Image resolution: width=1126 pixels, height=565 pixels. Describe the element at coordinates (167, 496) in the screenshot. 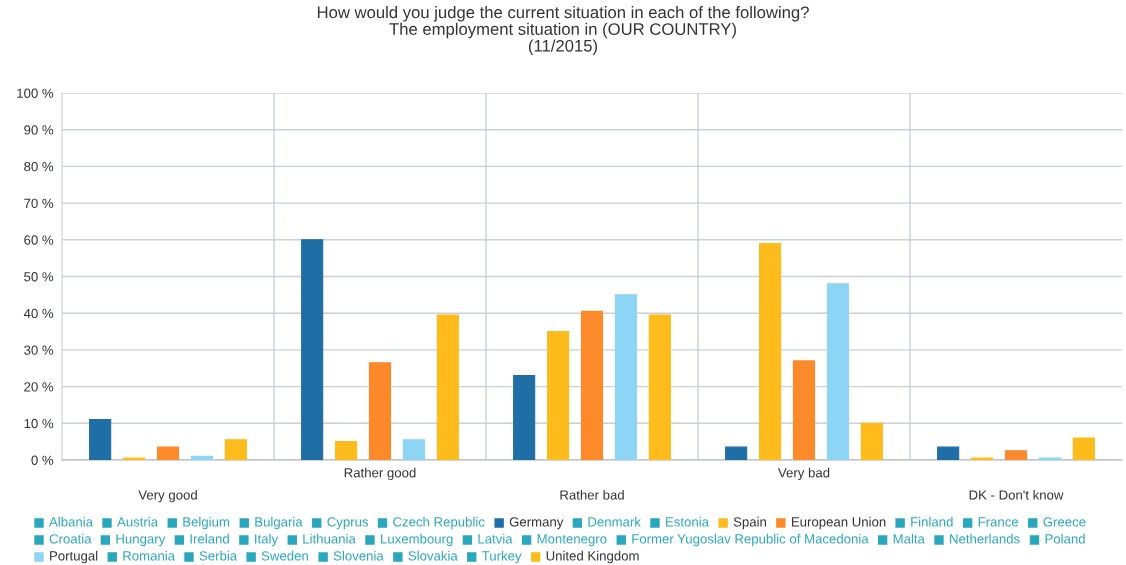

I see `x-tick-label: Very good` at that location.